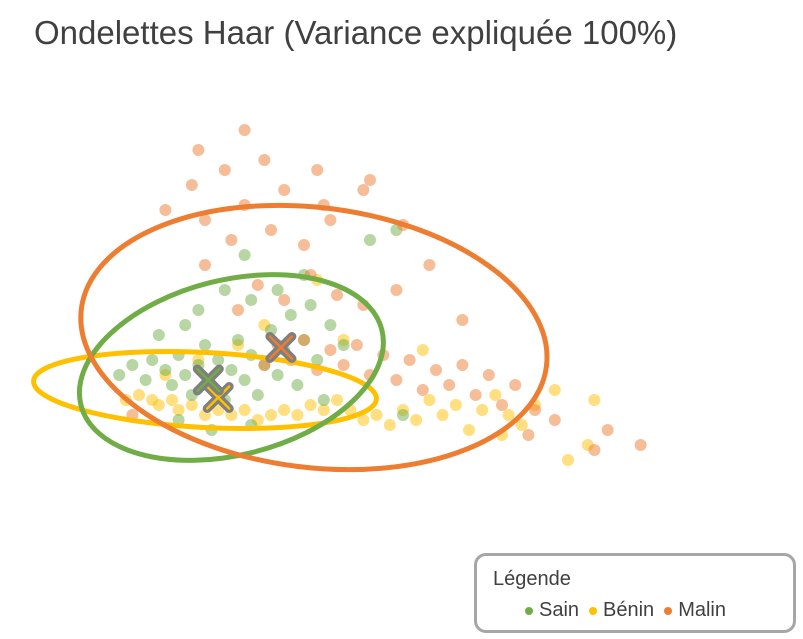  What do you see at coordinates (635, 593) in the screenshot?
I see `legend: Légende Sain Bénin Malin` at bounding box center [635, 593].